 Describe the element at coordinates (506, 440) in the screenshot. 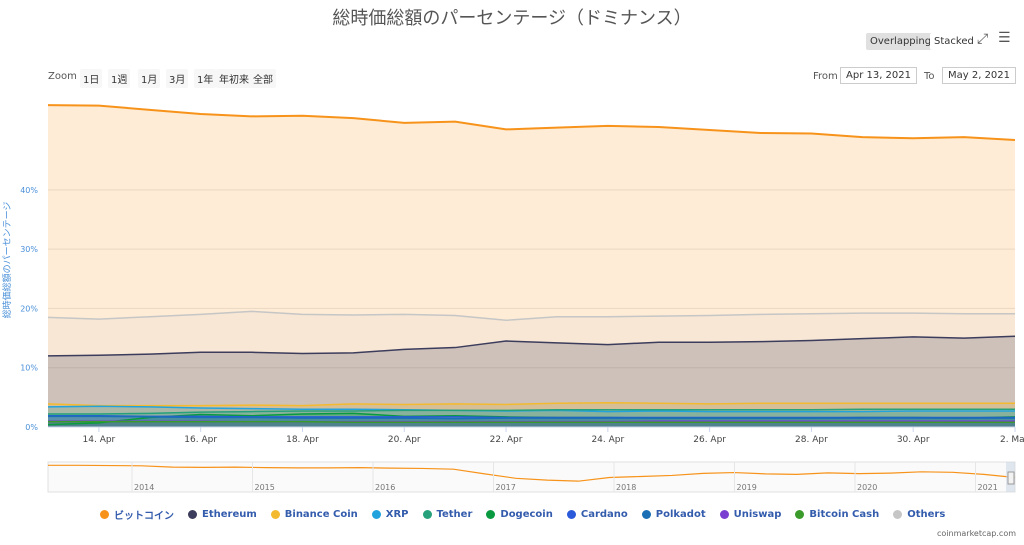

I see `x-tick-label: 22. Apr` at that location.